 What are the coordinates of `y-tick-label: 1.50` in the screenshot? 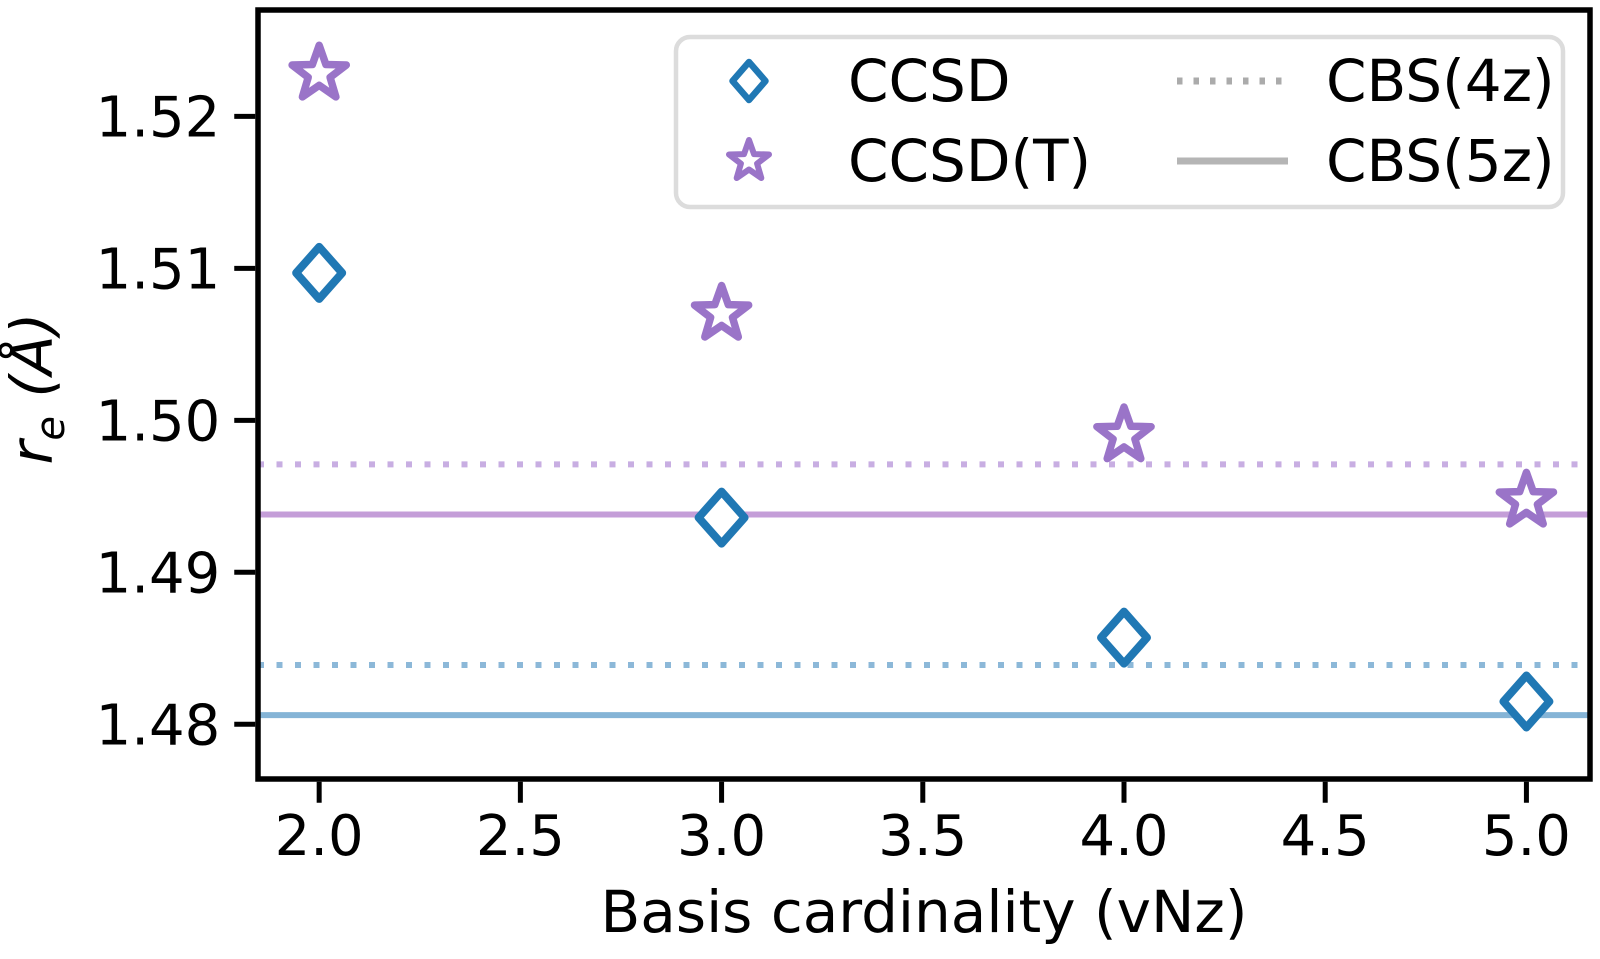 It's located at (158, 421).